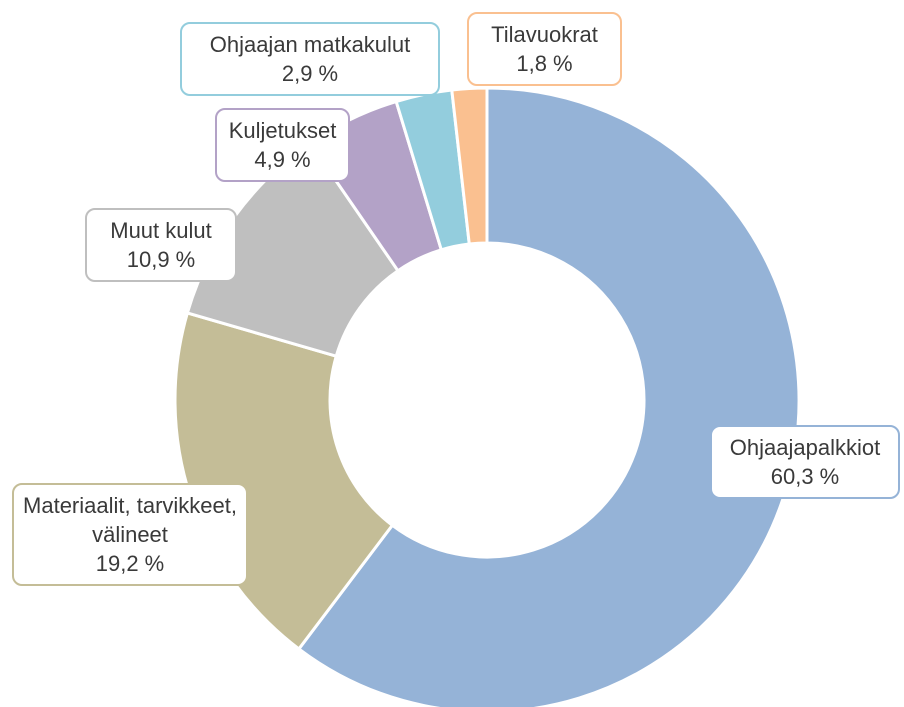 The width and height of the screenshot is (904, 707). What do you see at coordinates (130, 520) in the screenshot?
I see `label-name: Materiaalit, tarvikkeet, välineet` at bounding box center [130, 520].